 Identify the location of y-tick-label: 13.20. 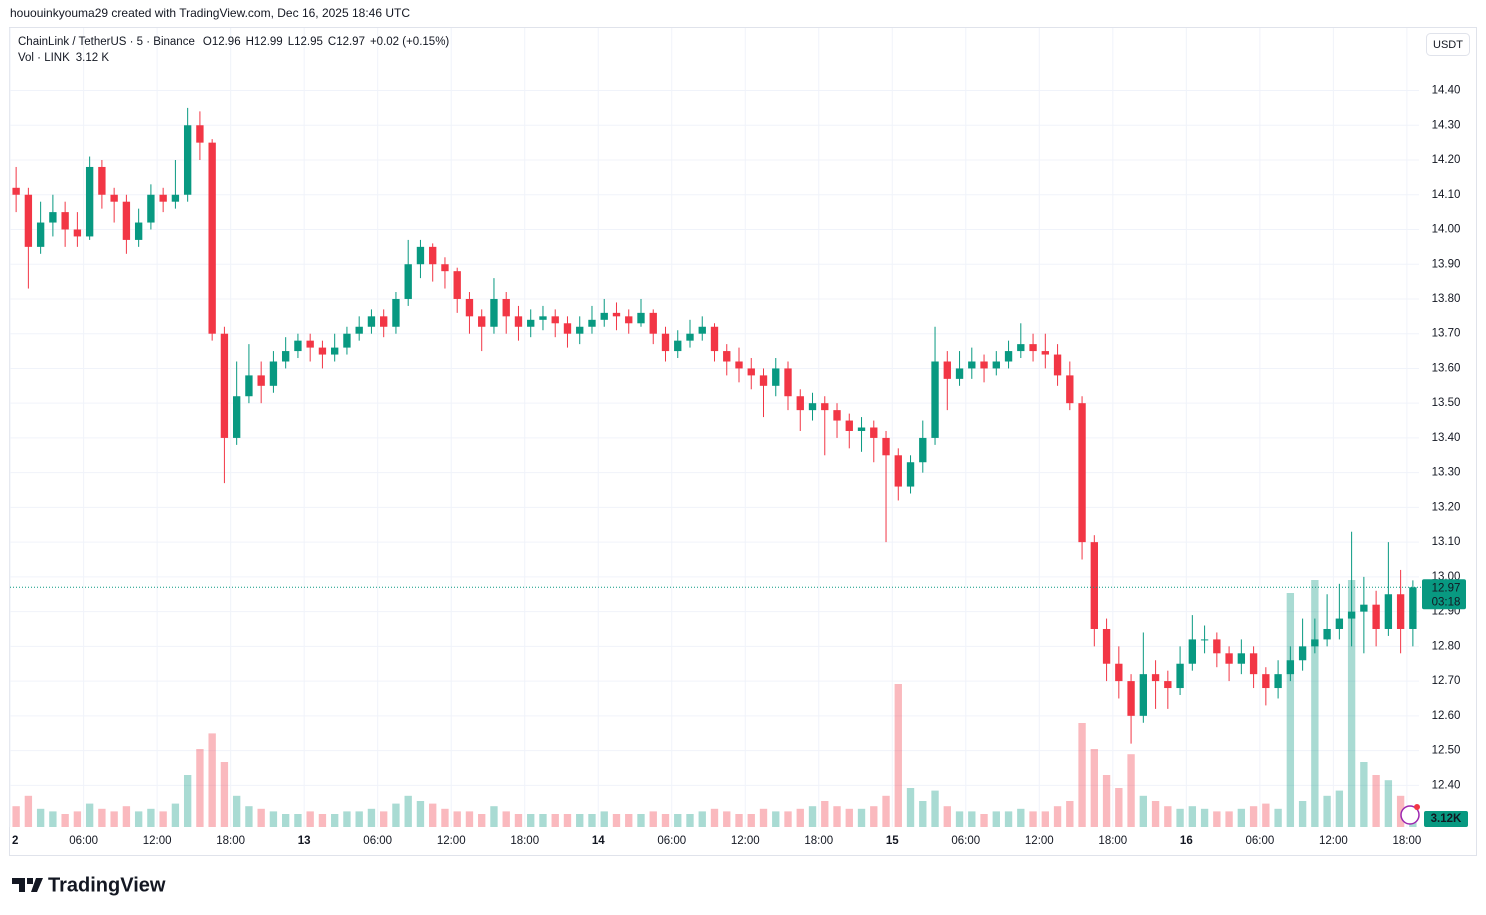
(1446, 507).